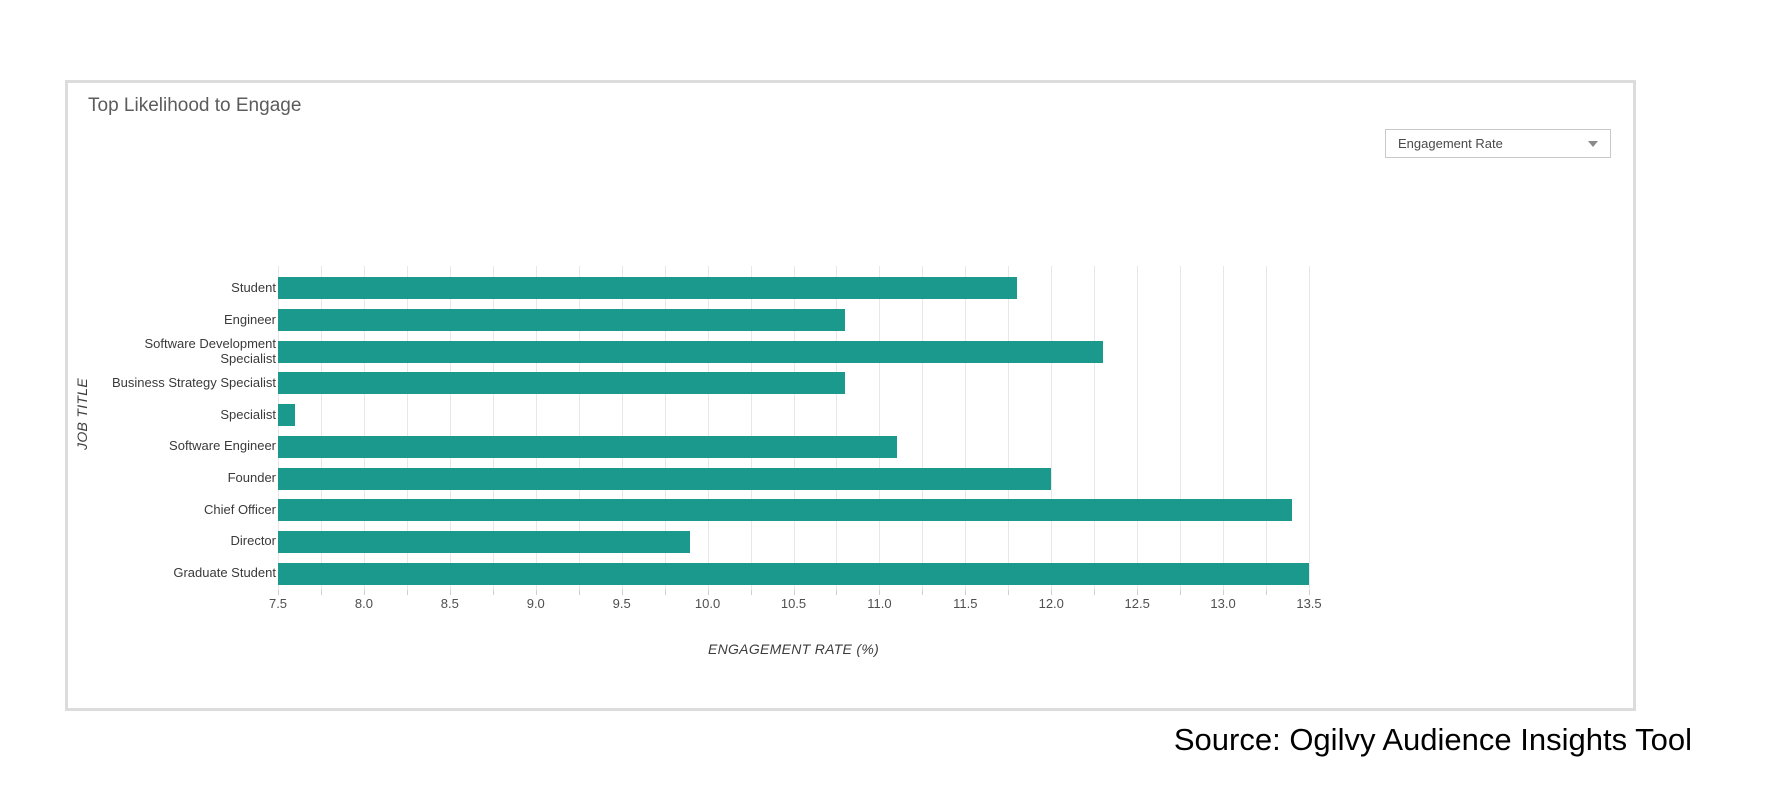 The height and width of the screenshot is (798, 1772). What do you see at coordinates (621, 603) in the screenshot?
I see `x-tick-label: 9.5` at bounding box center [621, 603].